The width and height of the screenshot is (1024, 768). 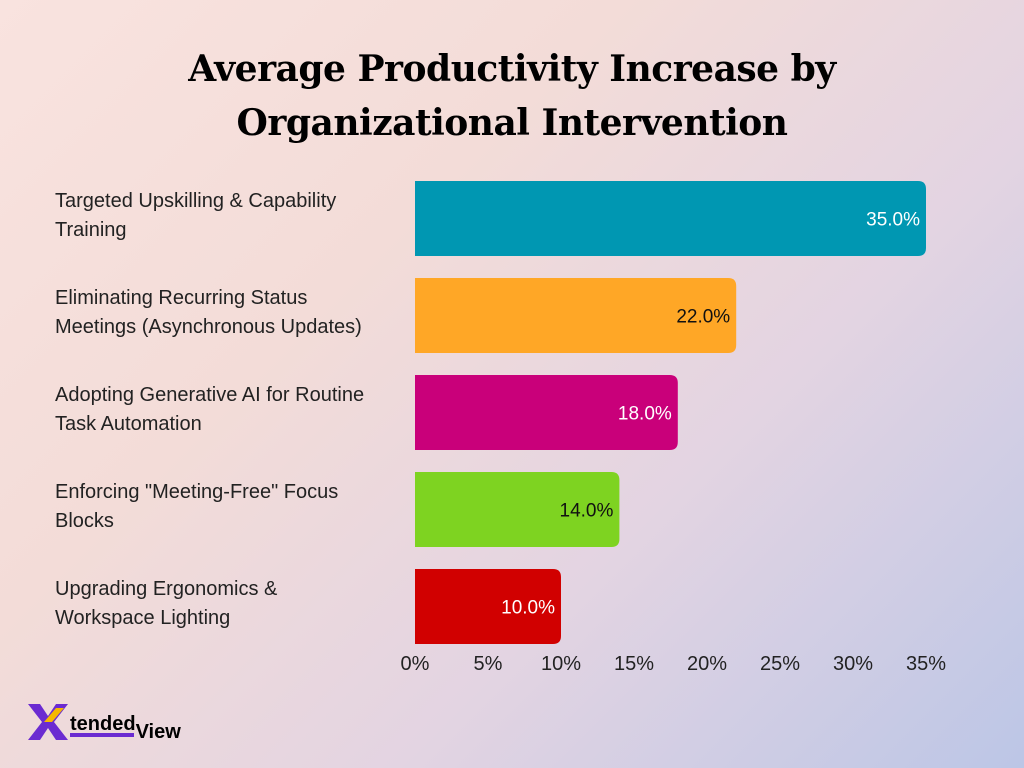 What do you see at coordinates (488, 664) in the screenshot?
I see `x-tick-label: 5%` at bounding box center [488, 664].